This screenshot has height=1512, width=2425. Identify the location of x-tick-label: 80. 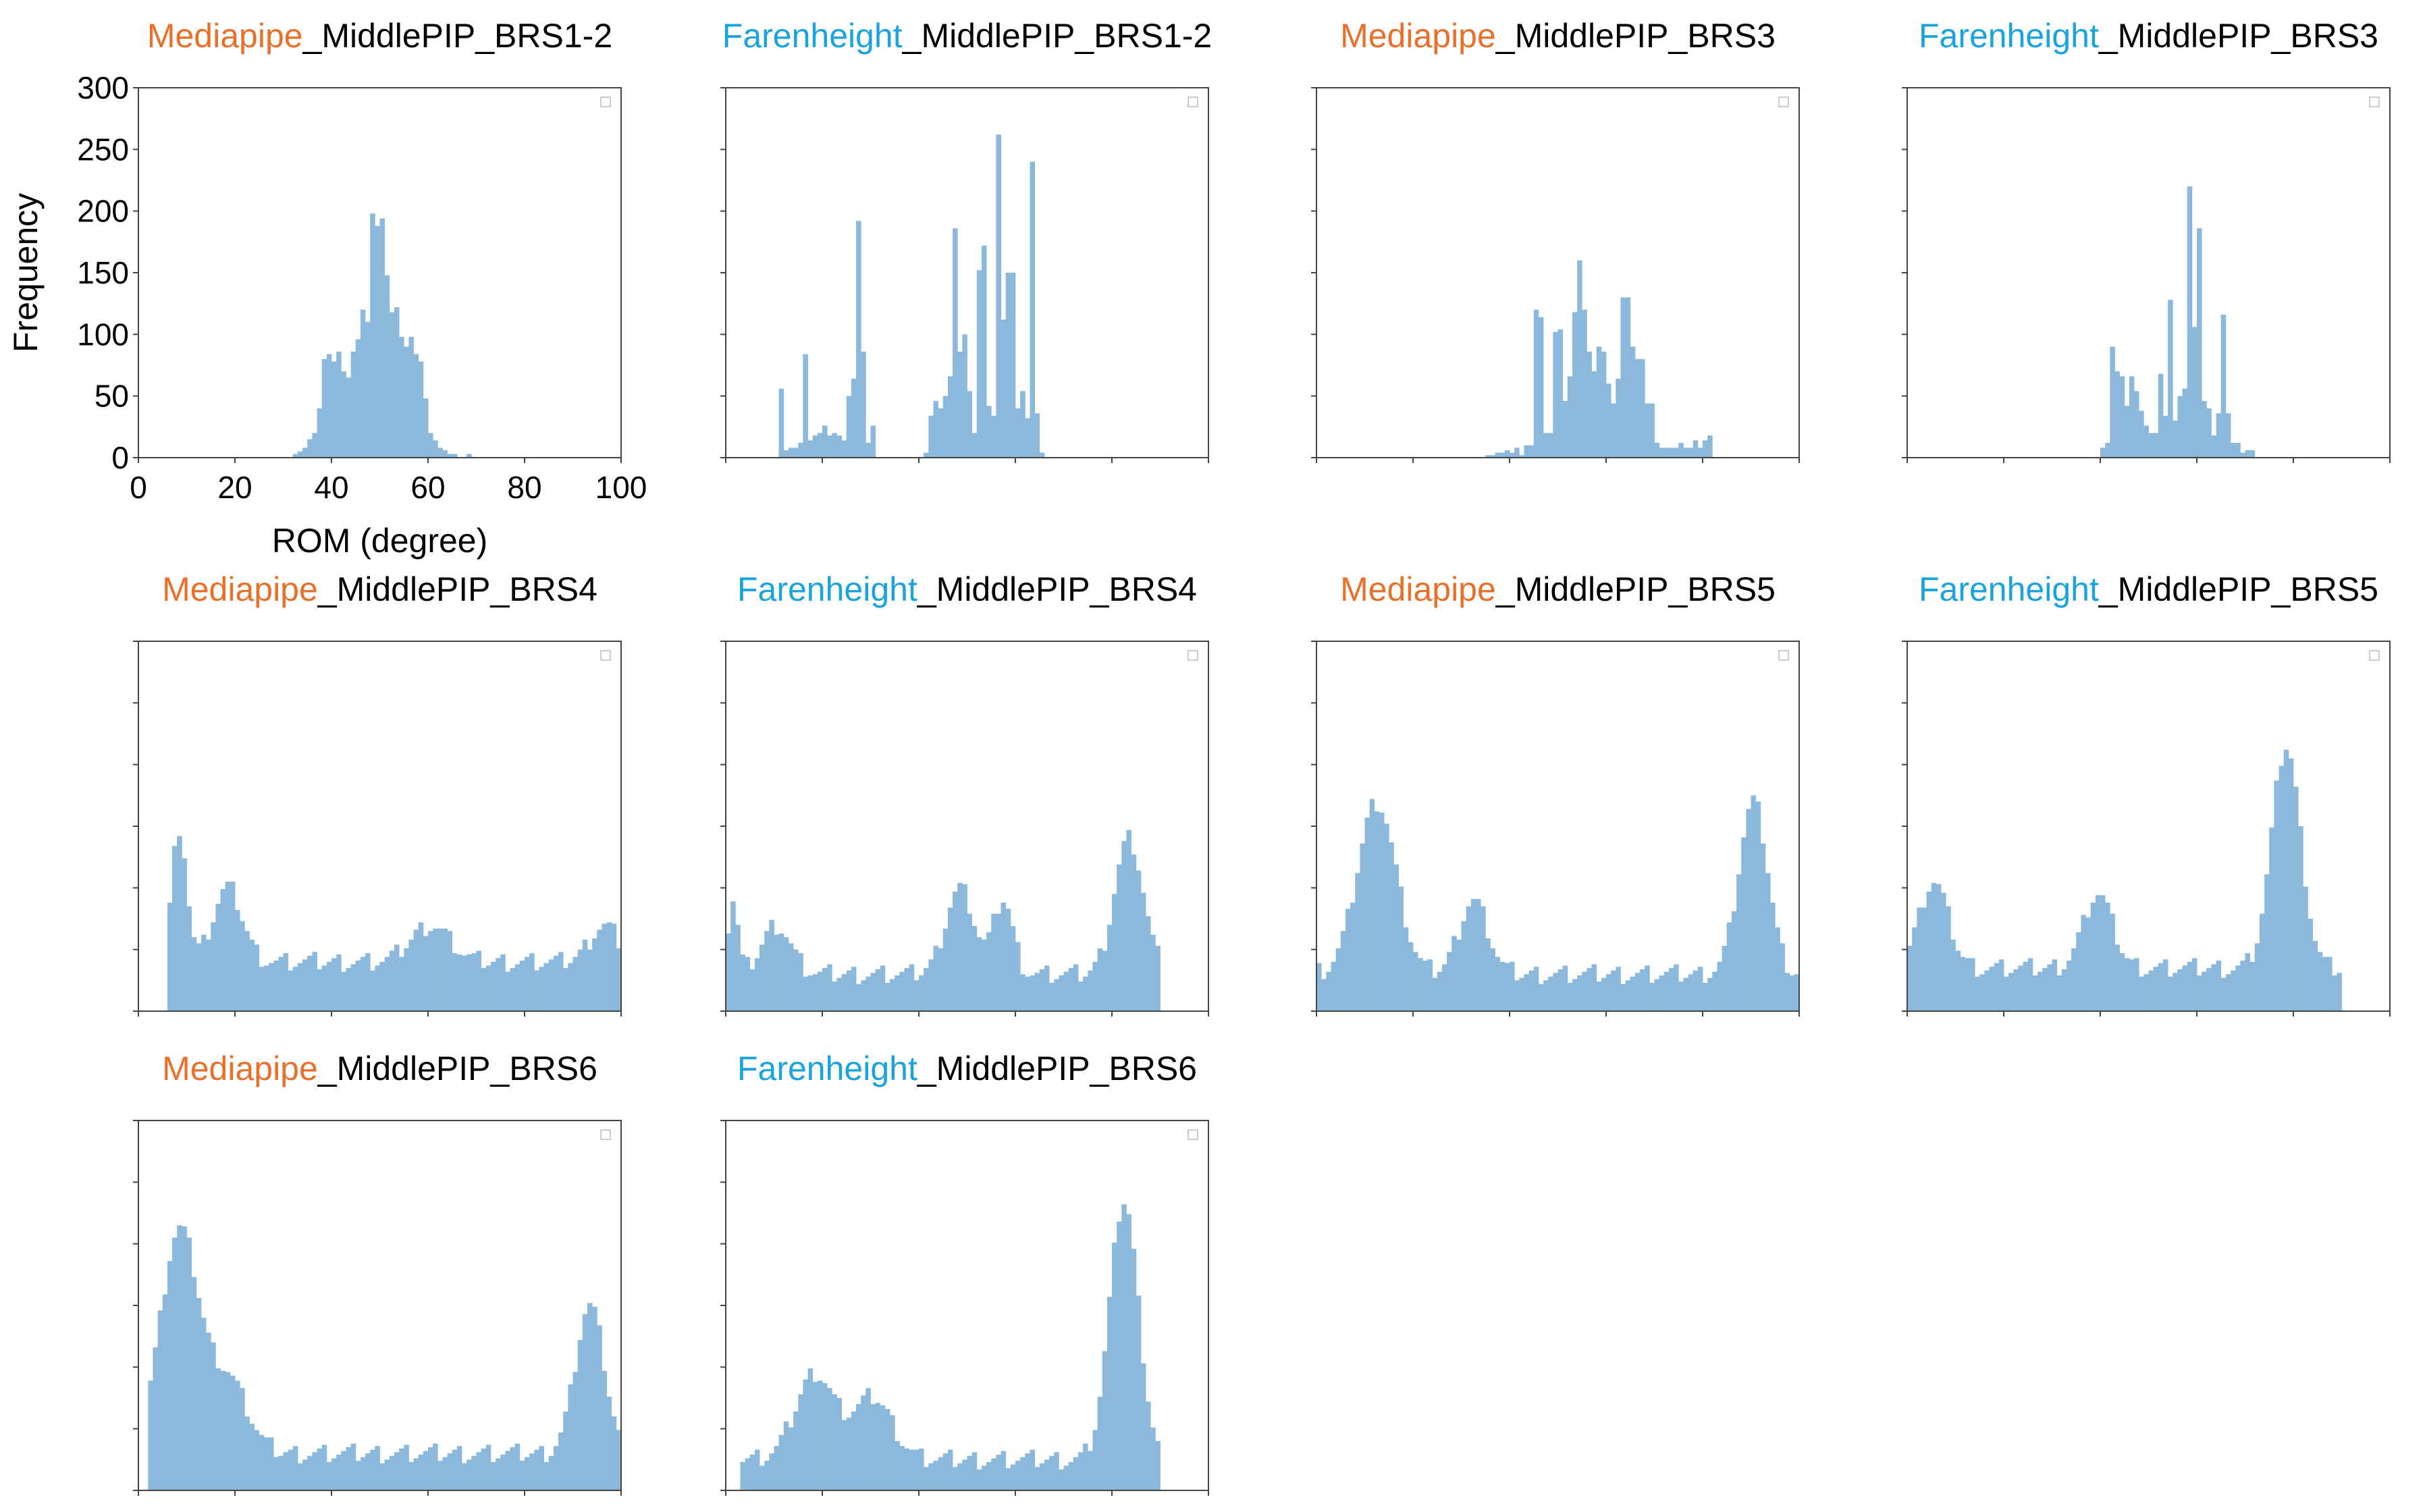
(524, 487).